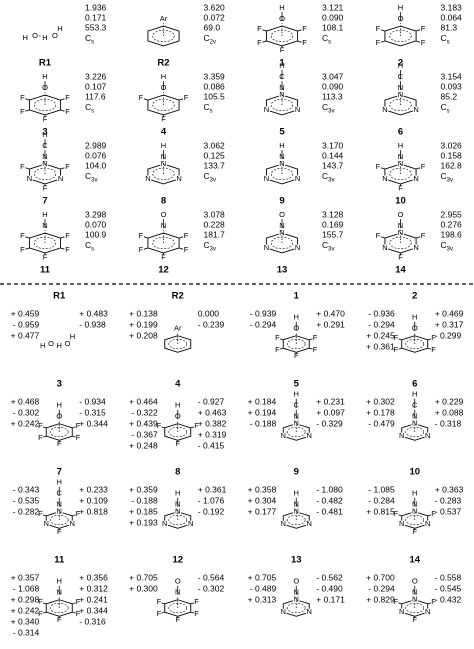 The width and height of the screenshot is (474, 649). I want to click on charge: - 0.432, so click(448, 599).